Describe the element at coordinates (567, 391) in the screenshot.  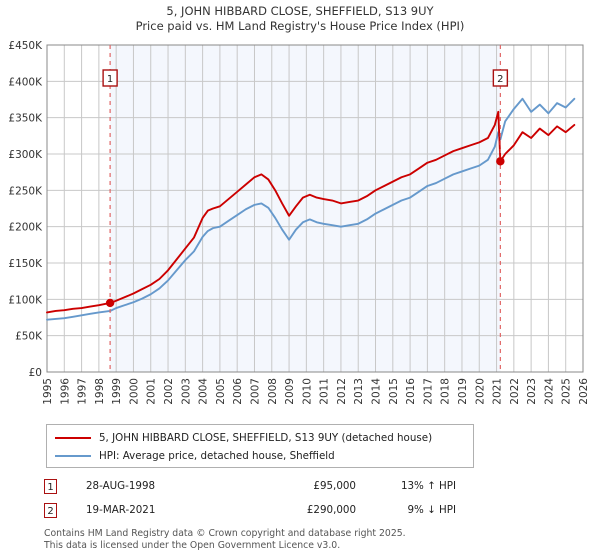
I see `x-axis-tick-label: 2025` at that location.